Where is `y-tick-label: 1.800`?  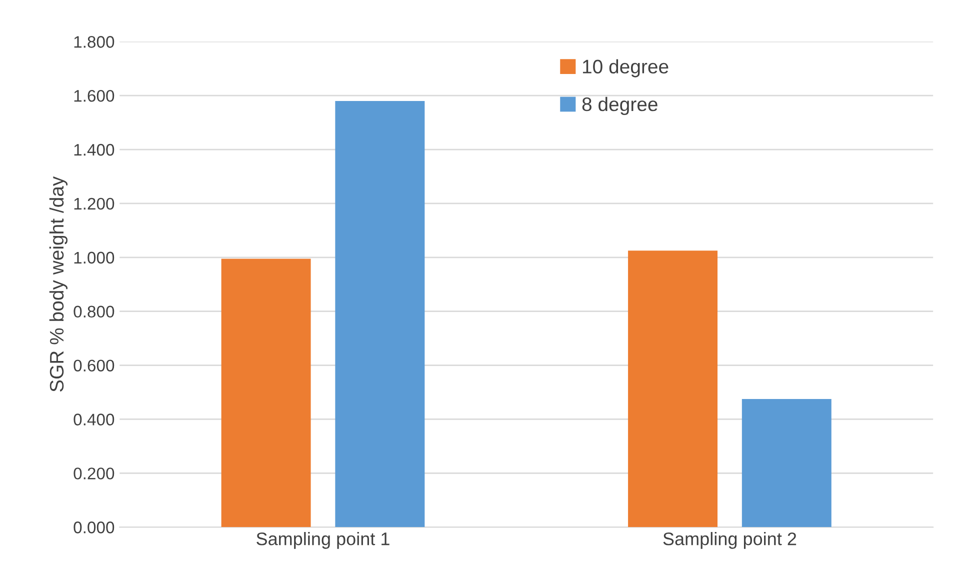 y-tick-label: 1.800 is located at coordinates (94, 42).